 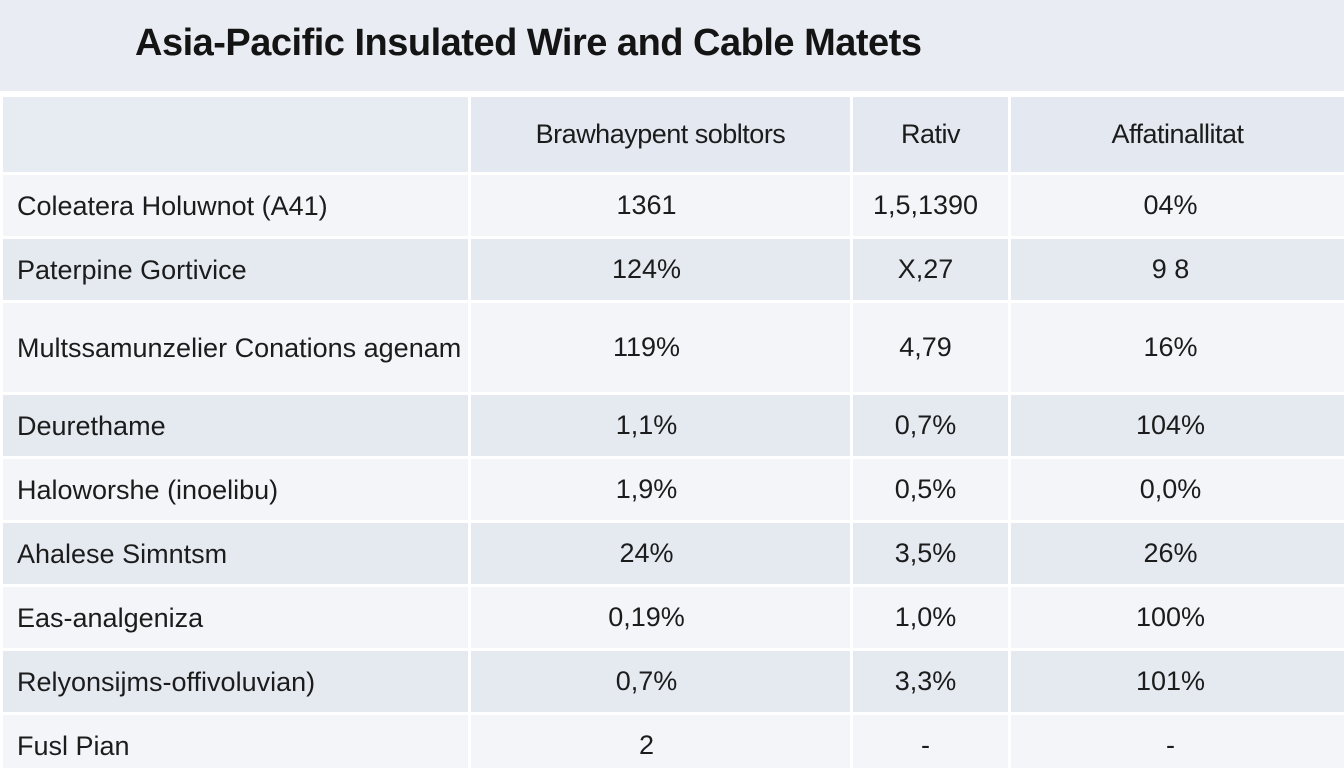 What do you see at coordinates (930, 347) in the screenshot?
I see `row-value-col2: 4,79` at bounding box center [930, 347].